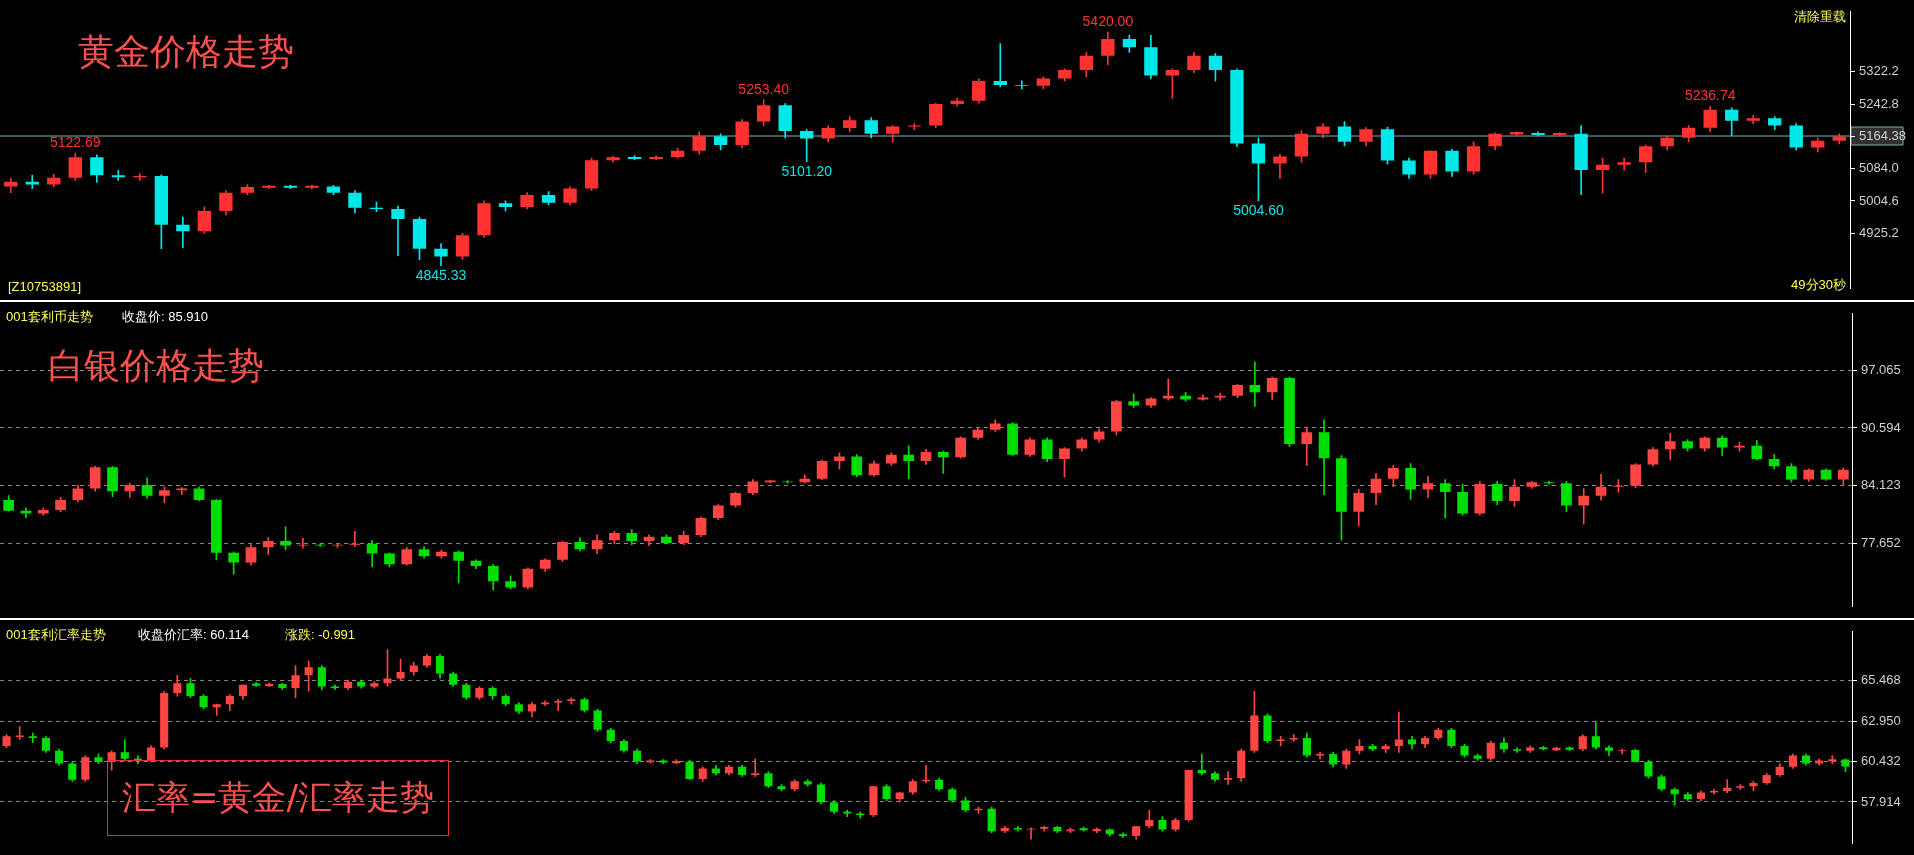 The height and width of the screenshot is (855, 1914). I want to click on annotation: 5420.00, so click(1108, 20).